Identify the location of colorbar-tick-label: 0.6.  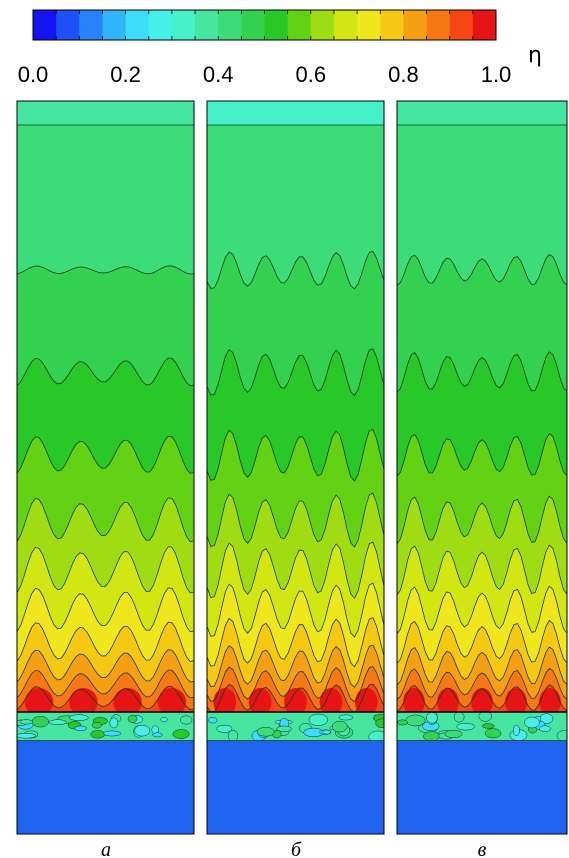
(311, 74).